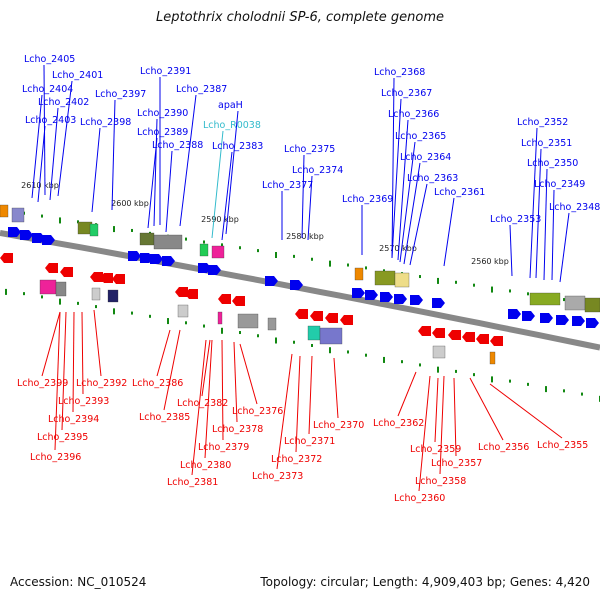 The width and height of the screenshot is (600, 600). I want to click on bottom-gene-label: Lcho_2357, so click(456, 463).